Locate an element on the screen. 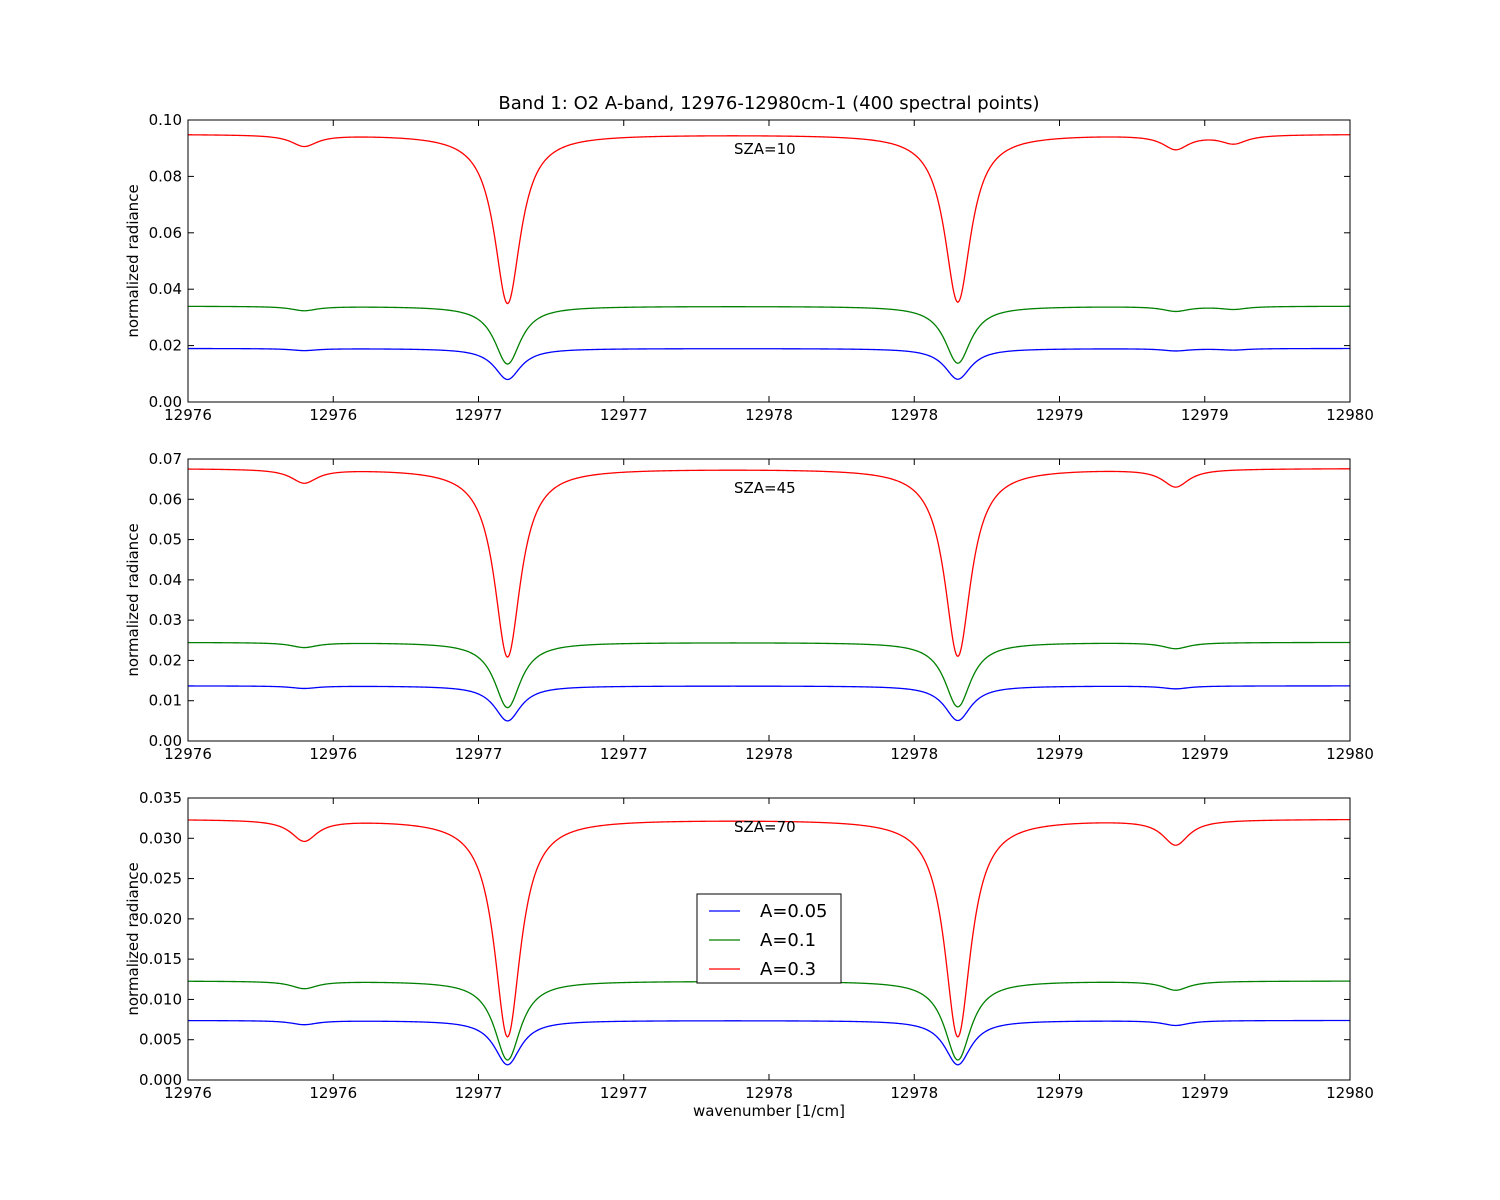  y-tick-label: 0.010 is located at coordinates (160, 999).